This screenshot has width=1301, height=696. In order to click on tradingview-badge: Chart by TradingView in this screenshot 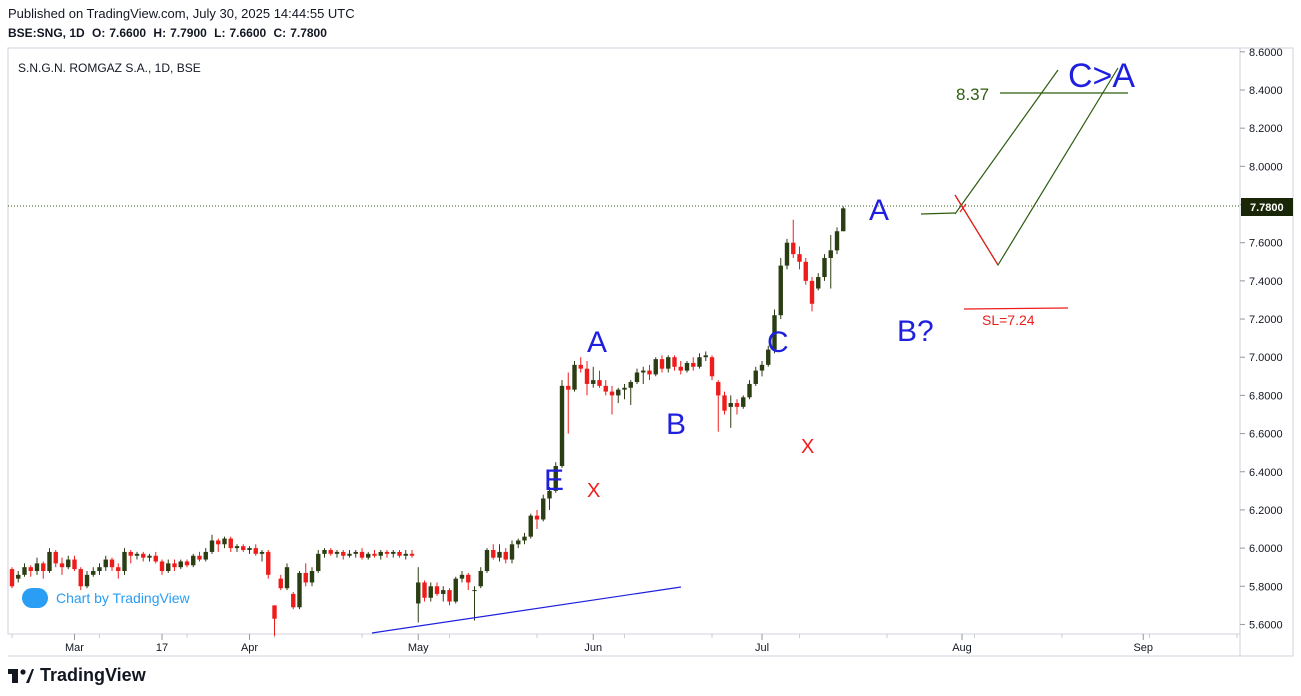, I will do `click(106, 598)`.